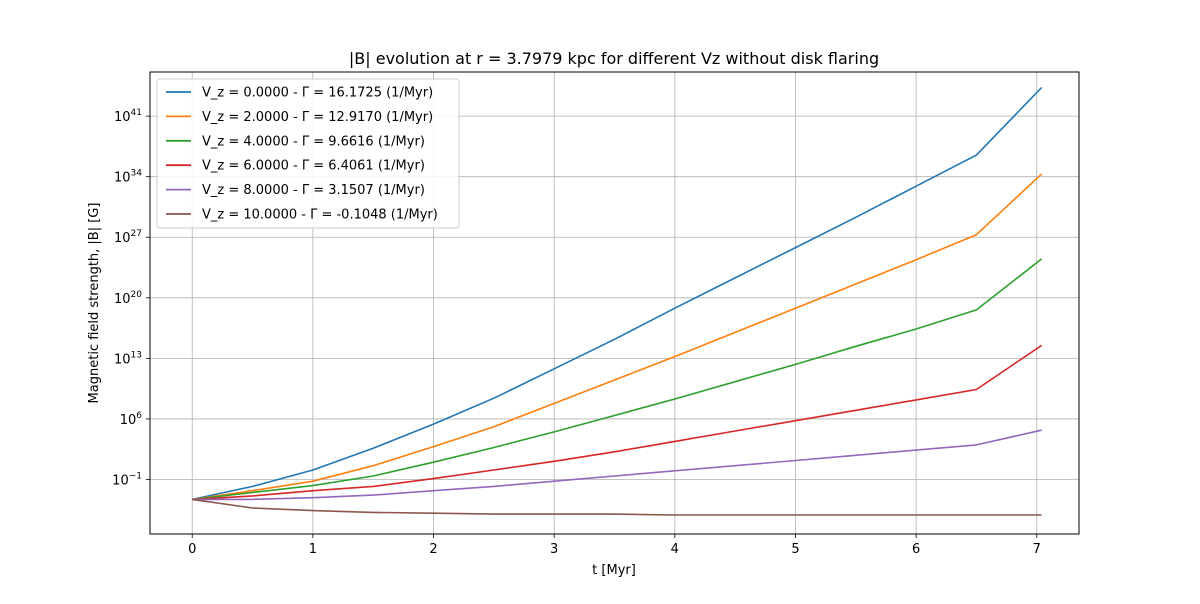  I want to click on x-axis-label: t [Myr], so click(614, 570).